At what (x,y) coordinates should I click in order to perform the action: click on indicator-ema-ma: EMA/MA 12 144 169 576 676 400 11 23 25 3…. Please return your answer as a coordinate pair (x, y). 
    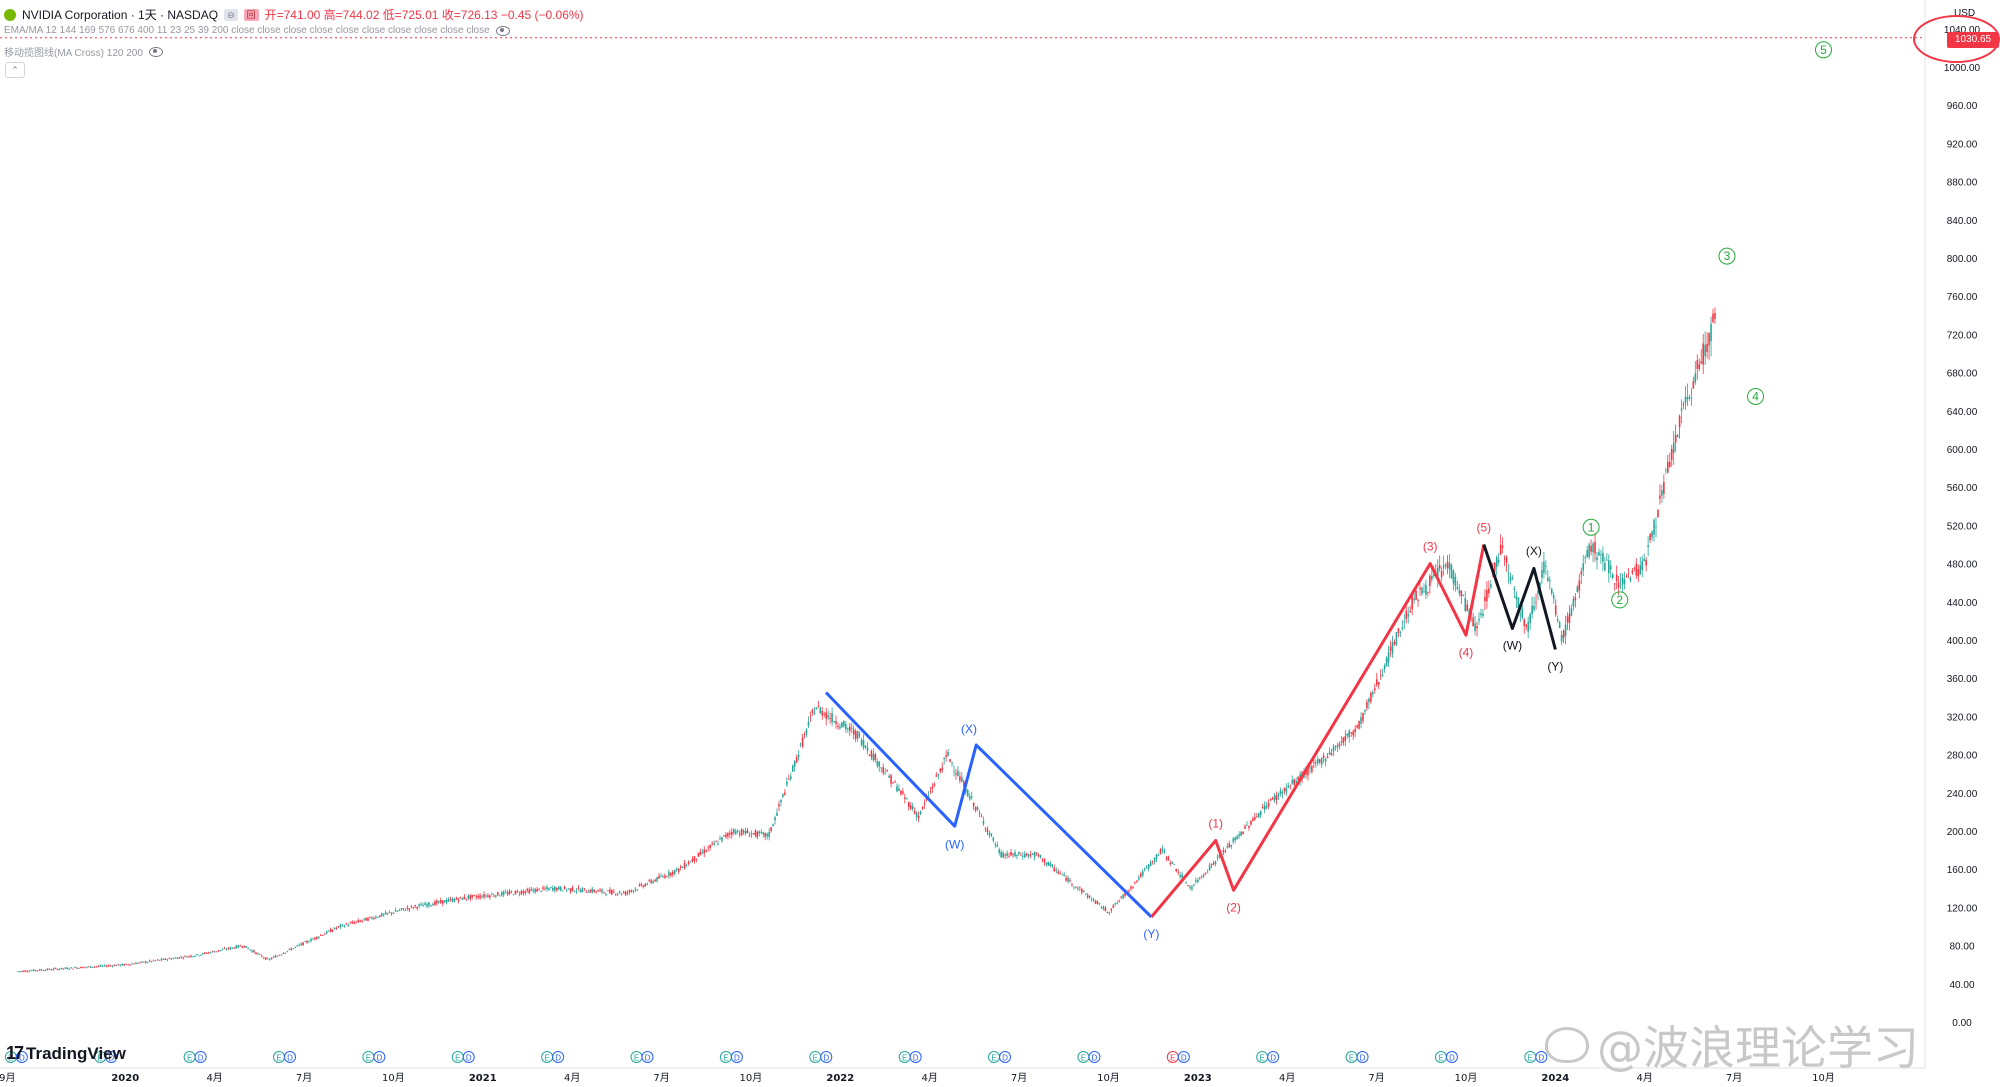
    Looking at the image, I should click on (257, 30).